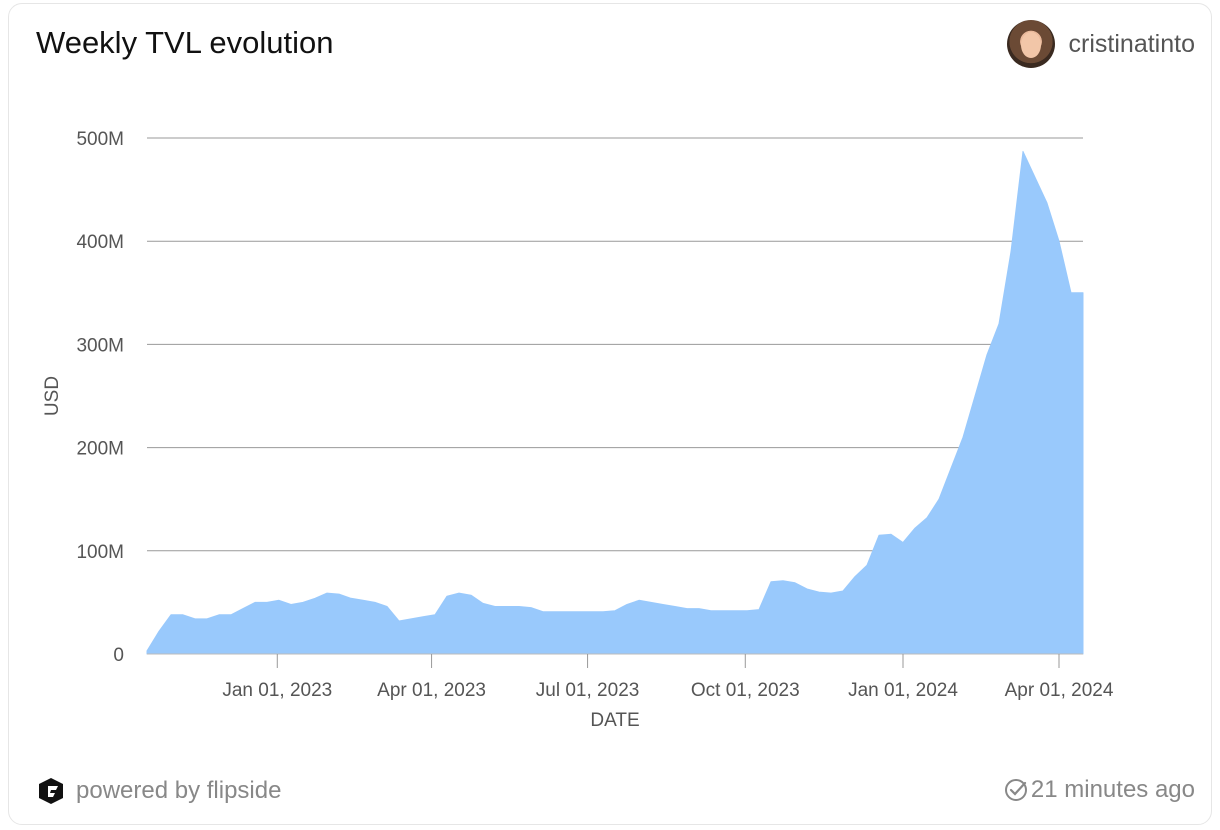 This screenshot has width=1220, height=830. What do you see at coordinates (100, 242) in the screenshot?
I see `y-tick-label: 400M` at bounding box center [100, 242].